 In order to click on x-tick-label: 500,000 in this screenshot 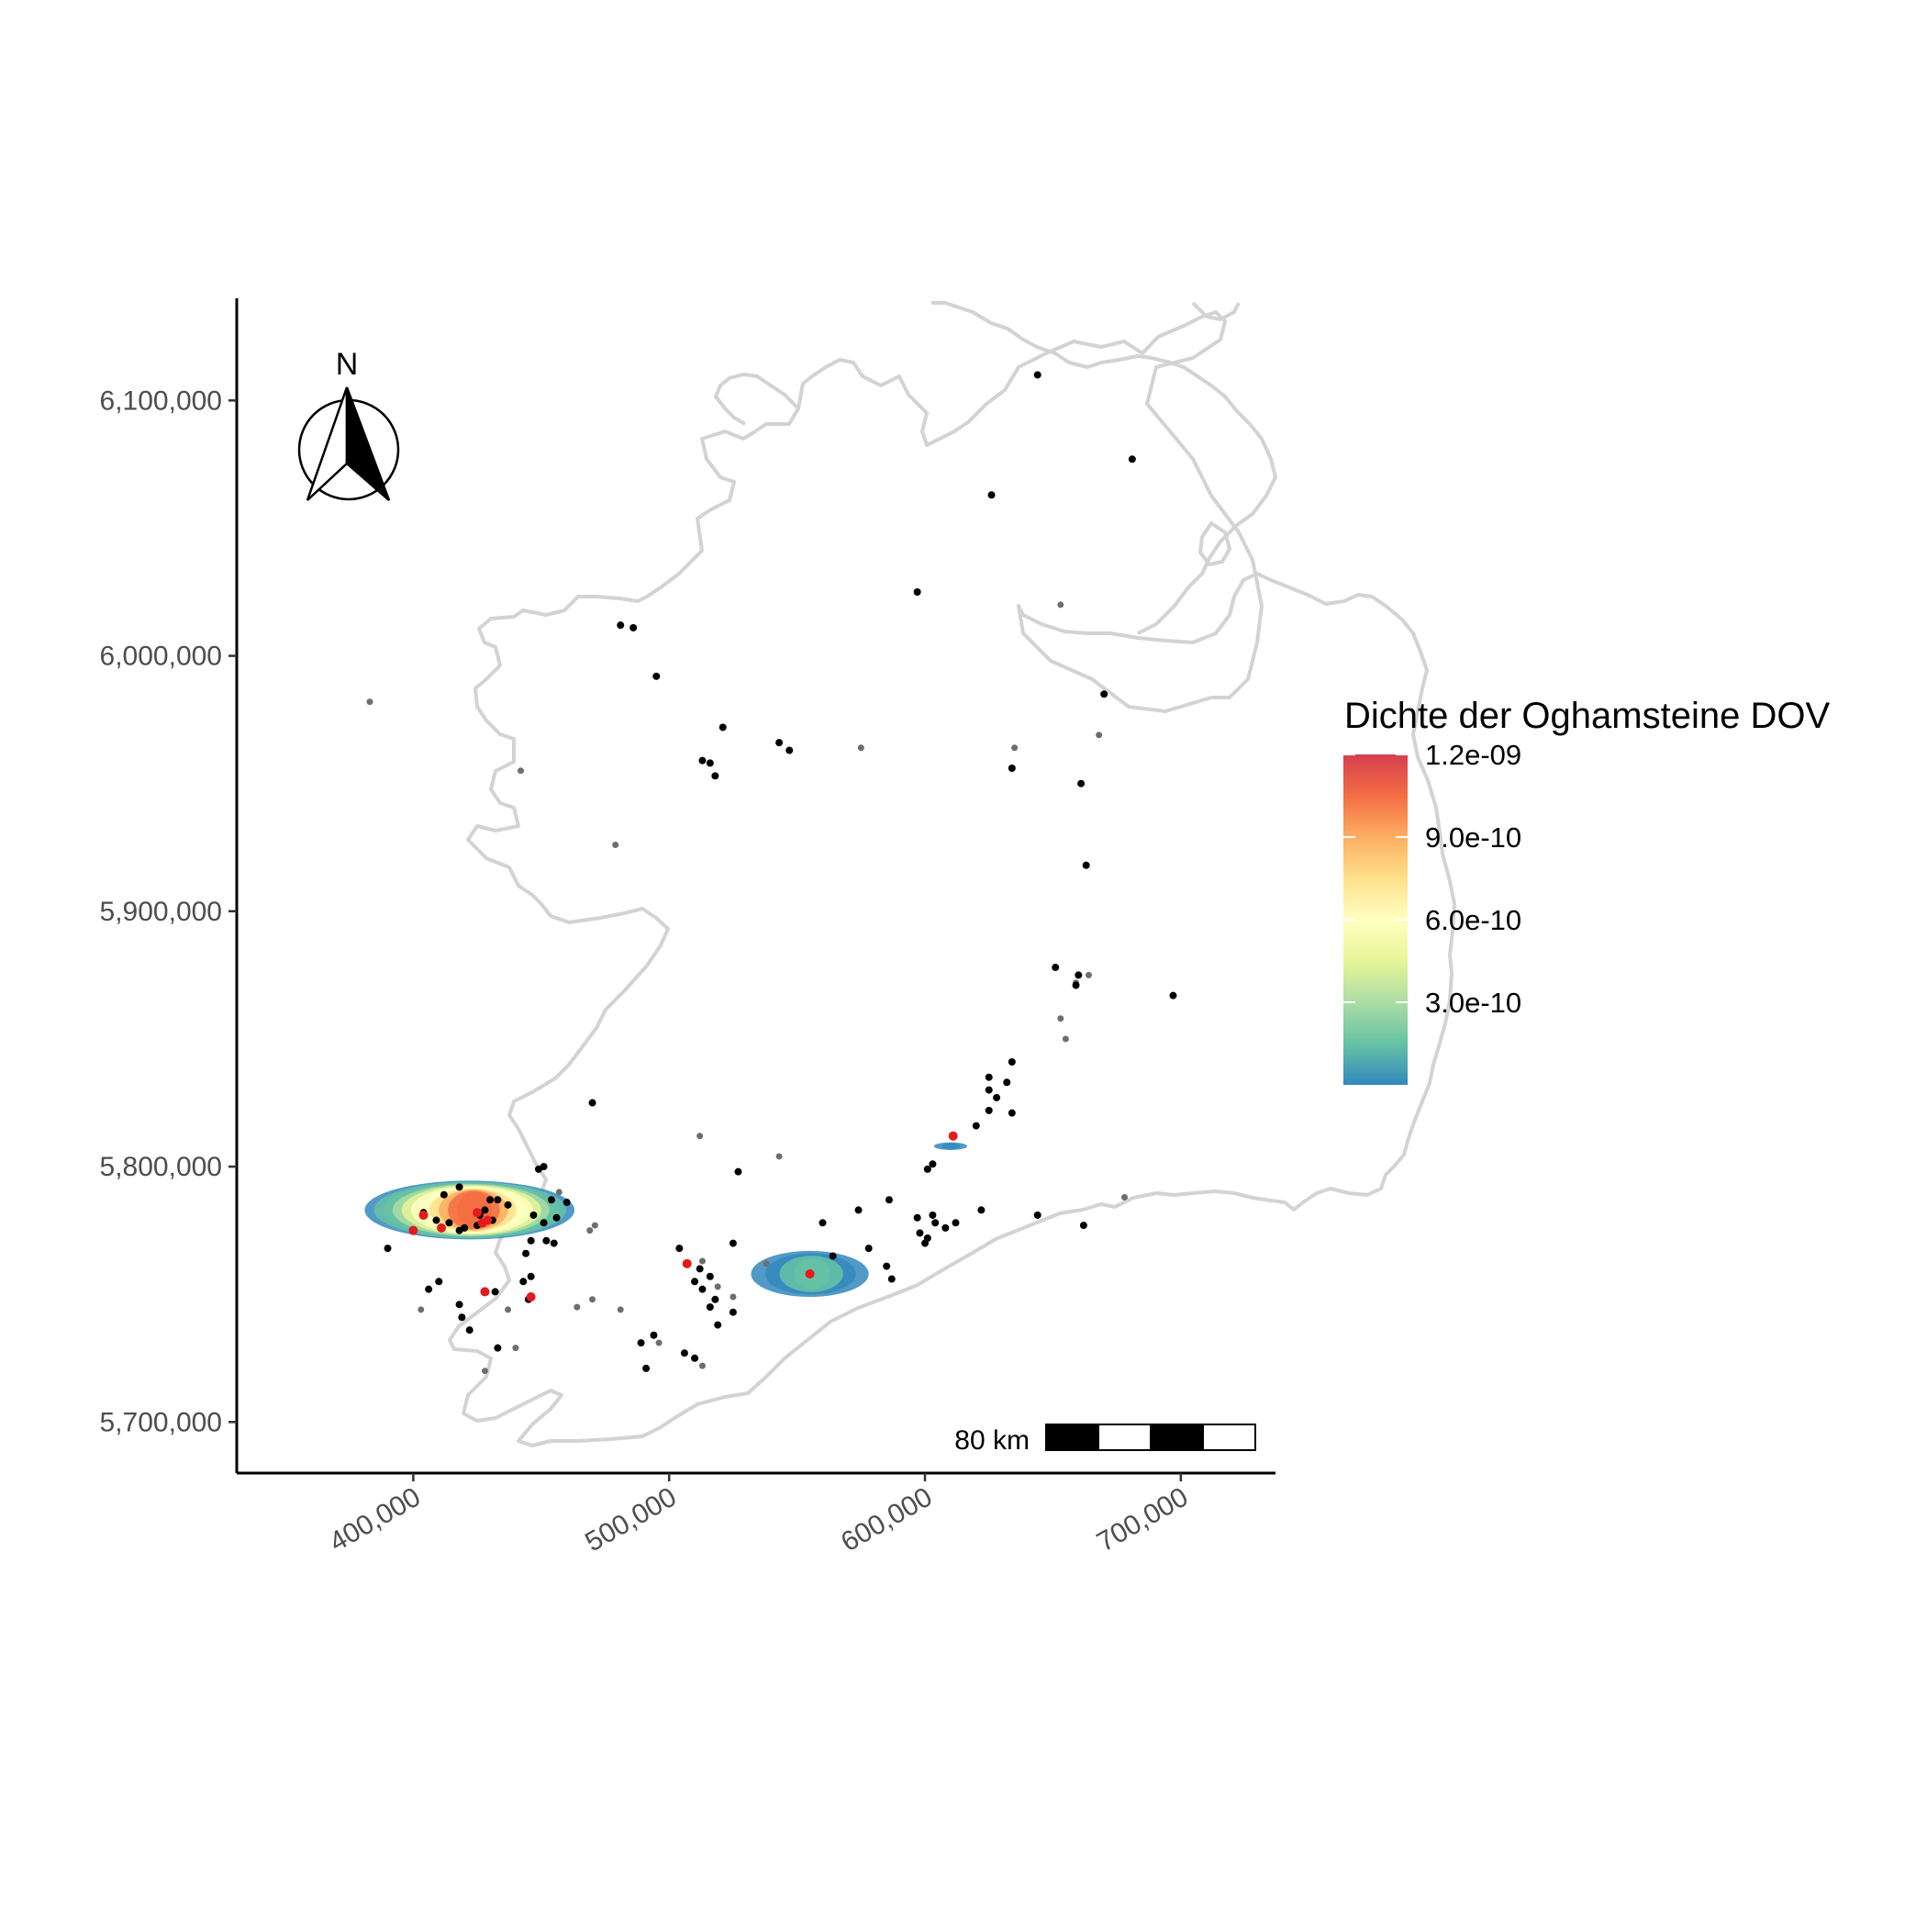, I will do `click(630, 1520)`.